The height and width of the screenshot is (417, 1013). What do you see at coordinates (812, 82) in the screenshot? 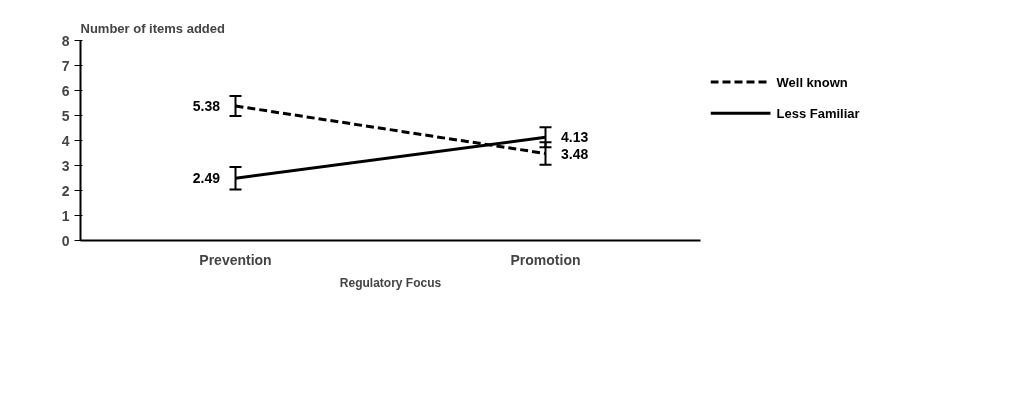
I see `legend-label: Well known` at bounding box center [812, 82].